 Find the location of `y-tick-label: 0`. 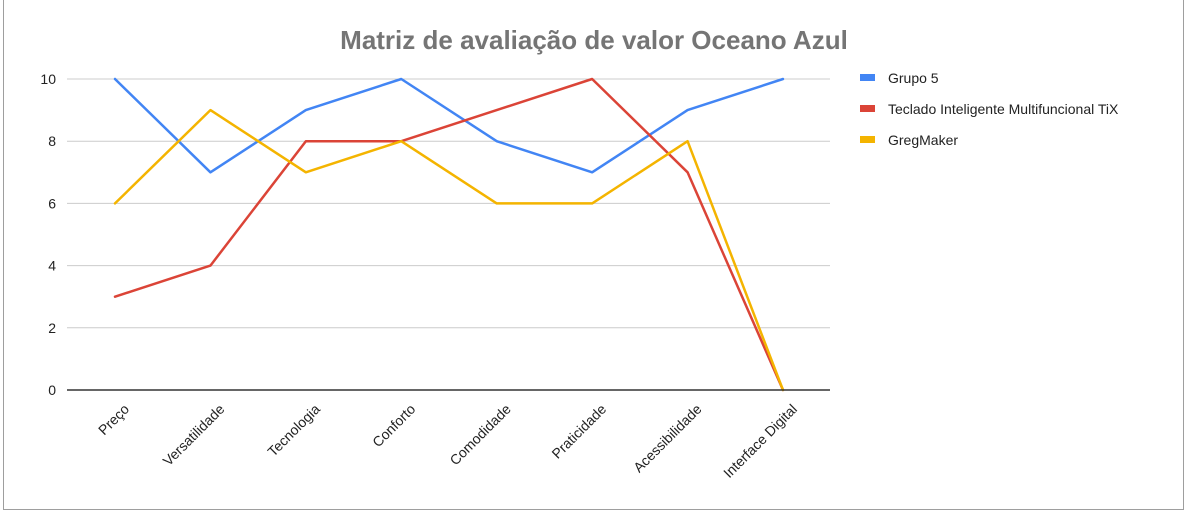

y-tick-label: 0 is located at coordinates (52, 390).